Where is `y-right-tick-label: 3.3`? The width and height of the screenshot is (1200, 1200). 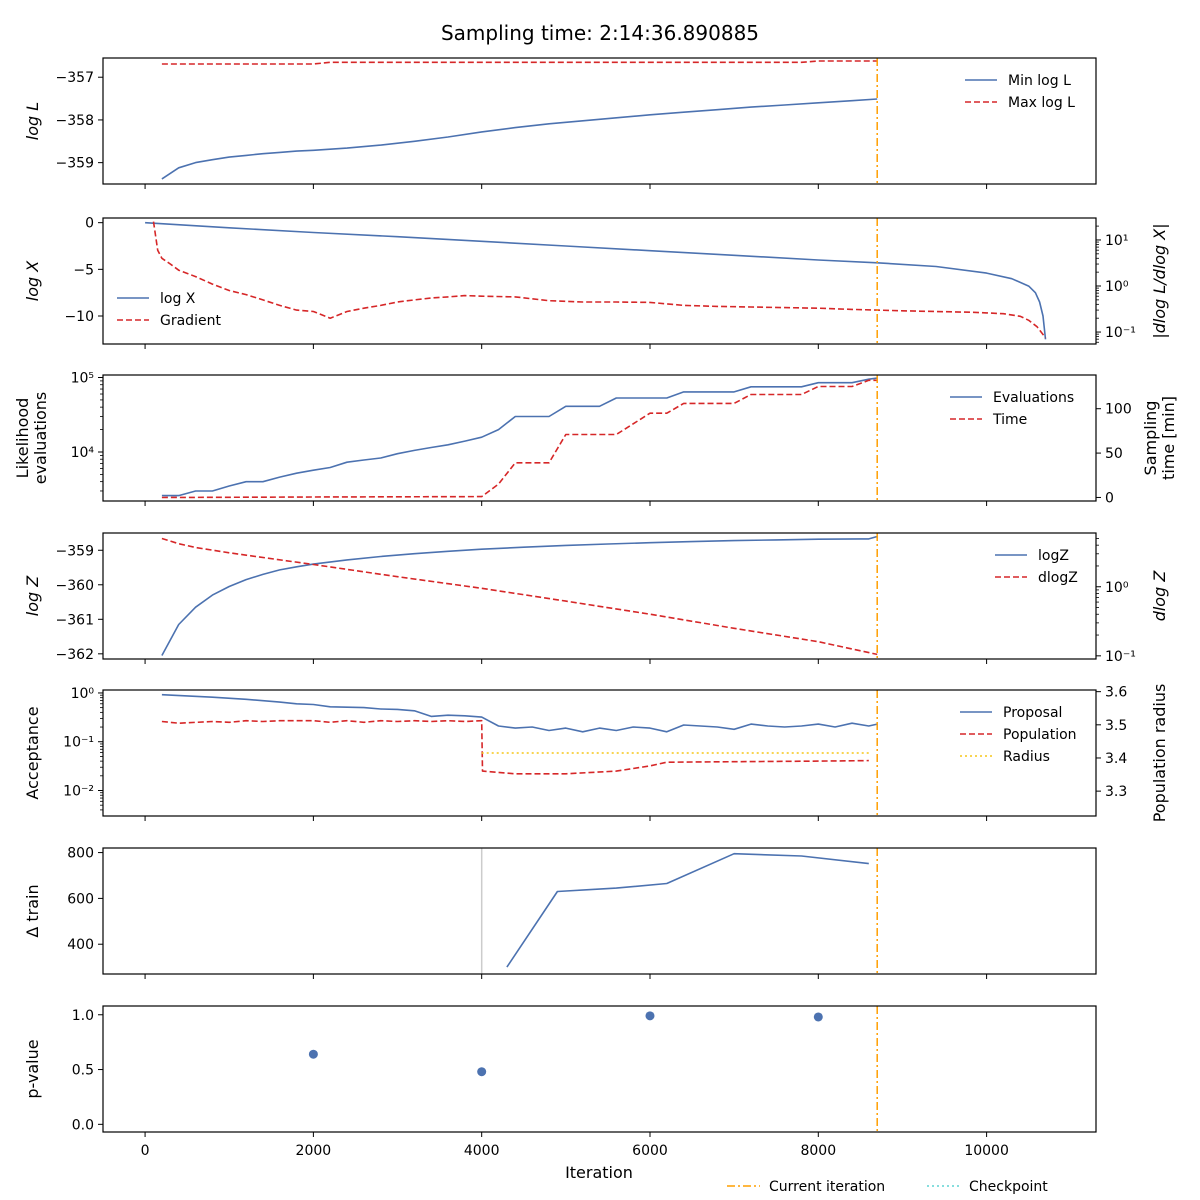 y-right-tick-label: 3.3 is located at coordinates (1116, 792).